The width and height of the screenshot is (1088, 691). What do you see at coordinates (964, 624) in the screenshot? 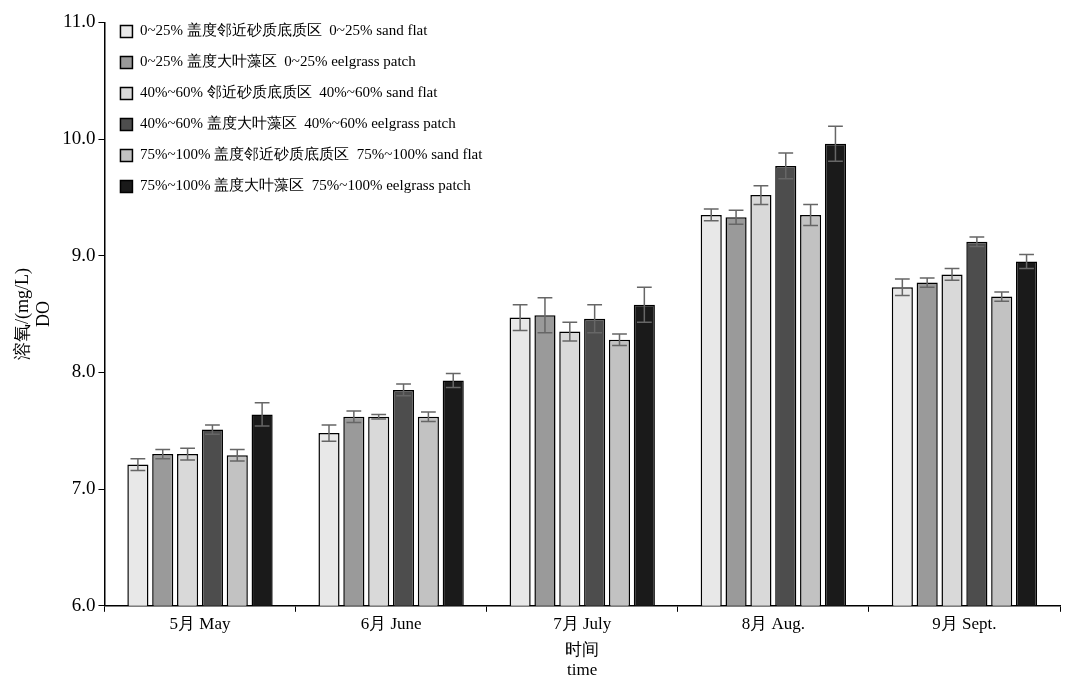
I see `x-tick-label: 9月 Sept.` at bounding box center [964, 624].